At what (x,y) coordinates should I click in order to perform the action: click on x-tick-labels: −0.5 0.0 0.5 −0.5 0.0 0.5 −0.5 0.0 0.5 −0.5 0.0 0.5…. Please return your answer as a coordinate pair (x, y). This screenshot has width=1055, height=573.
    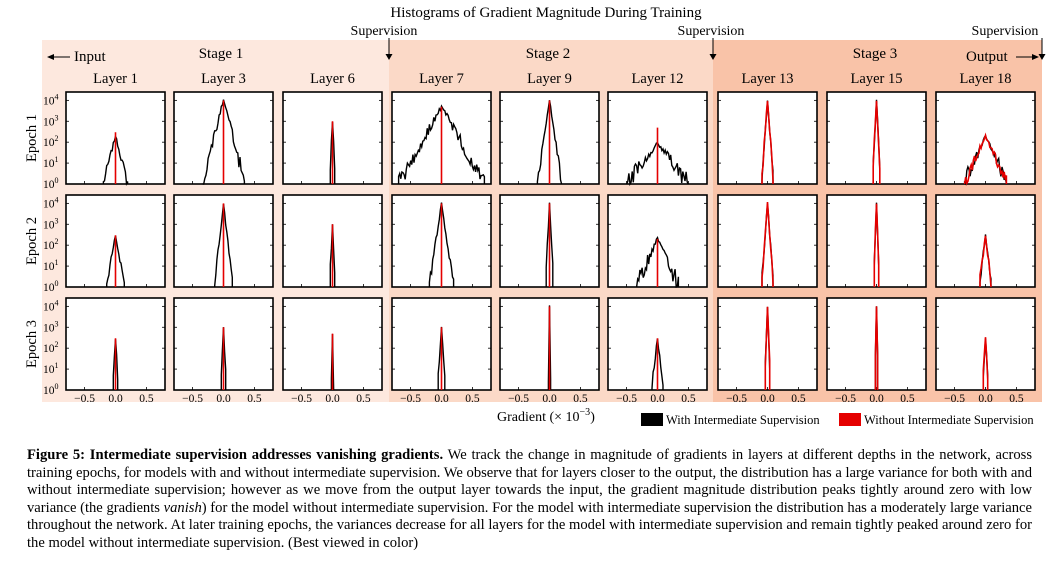
    Looking at the image, I should click on (549, 399).